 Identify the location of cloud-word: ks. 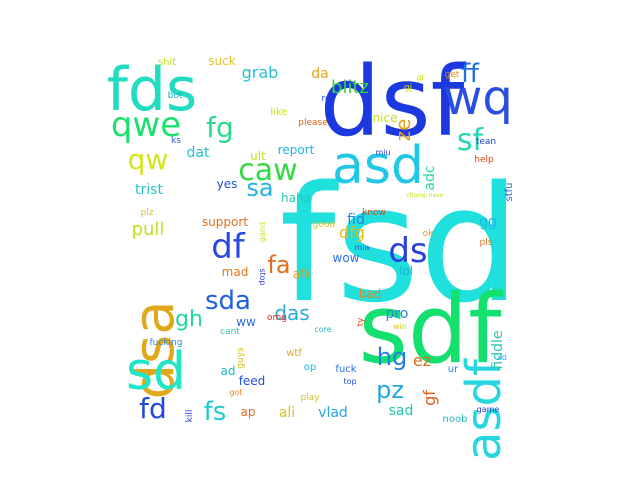
(176, 141).